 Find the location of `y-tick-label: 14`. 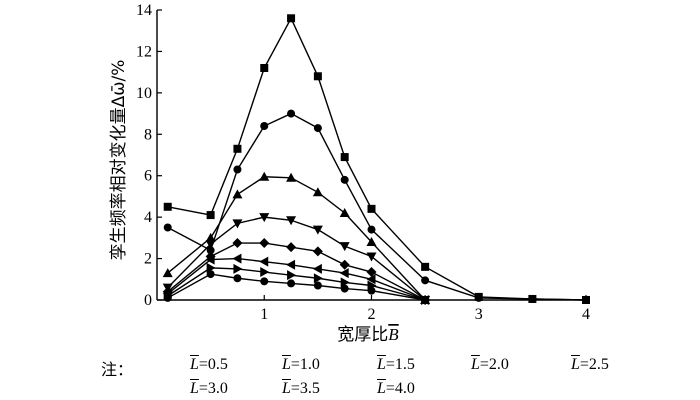

y-tick-label: 14 is located at coordinates (144, 10).